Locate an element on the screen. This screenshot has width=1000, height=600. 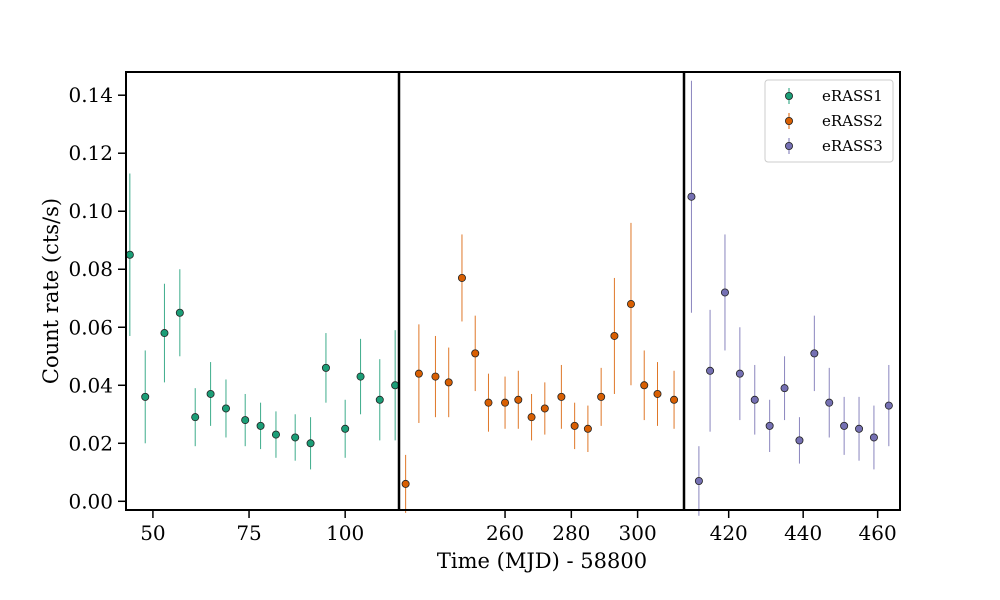
x-tick-label: 460 is located at coordinates (878, 533).